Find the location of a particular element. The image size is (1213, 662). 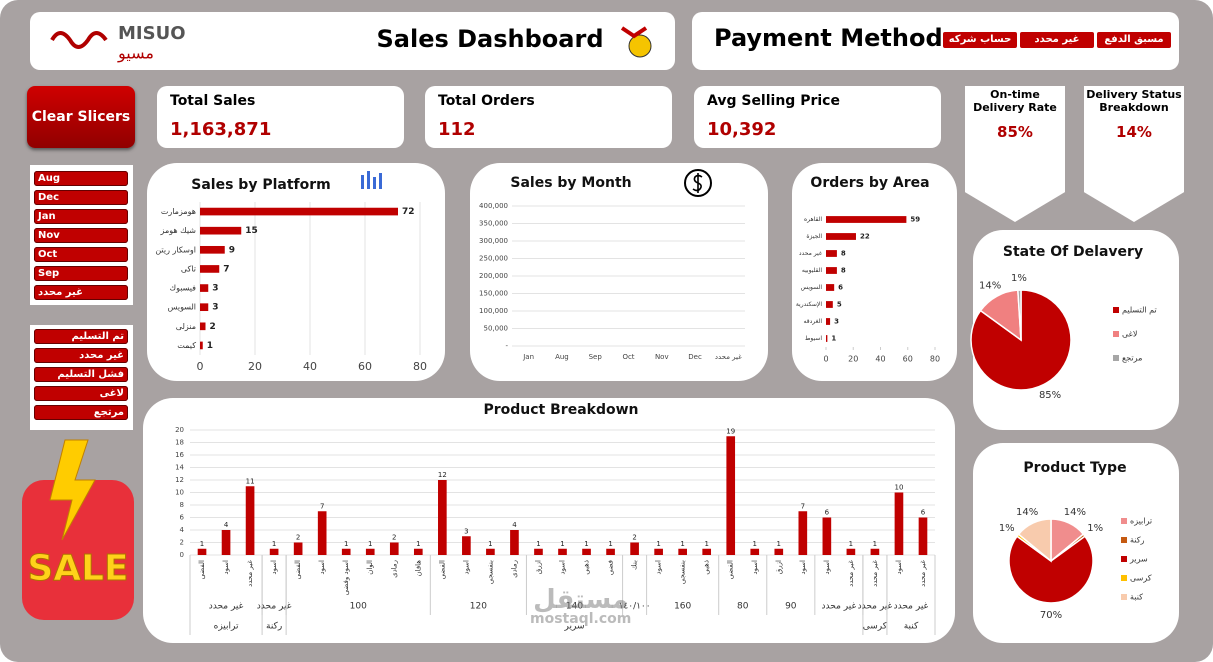

slicer-item: فشل التسليم is located at coordinates (81, 374).